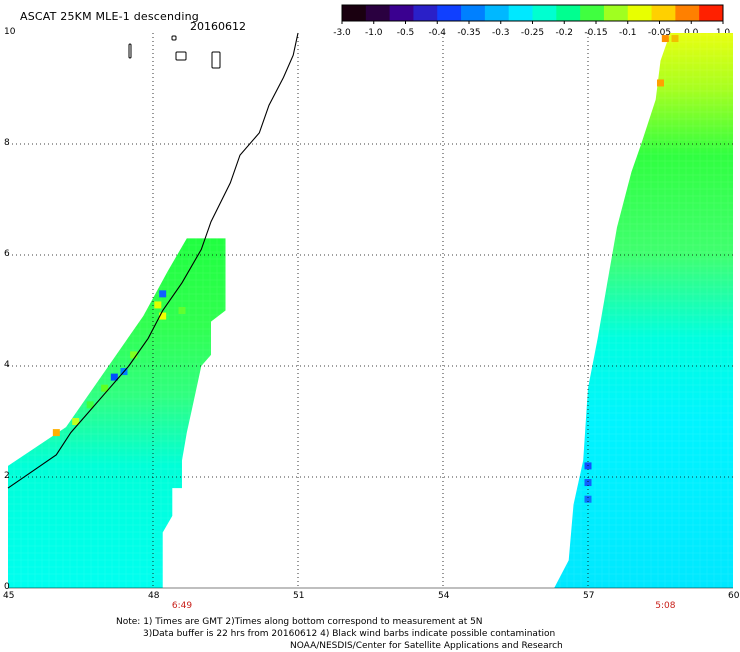 The image size is (740, 652). I want to click on colorbar-label: -0.05, so click(659, 33).